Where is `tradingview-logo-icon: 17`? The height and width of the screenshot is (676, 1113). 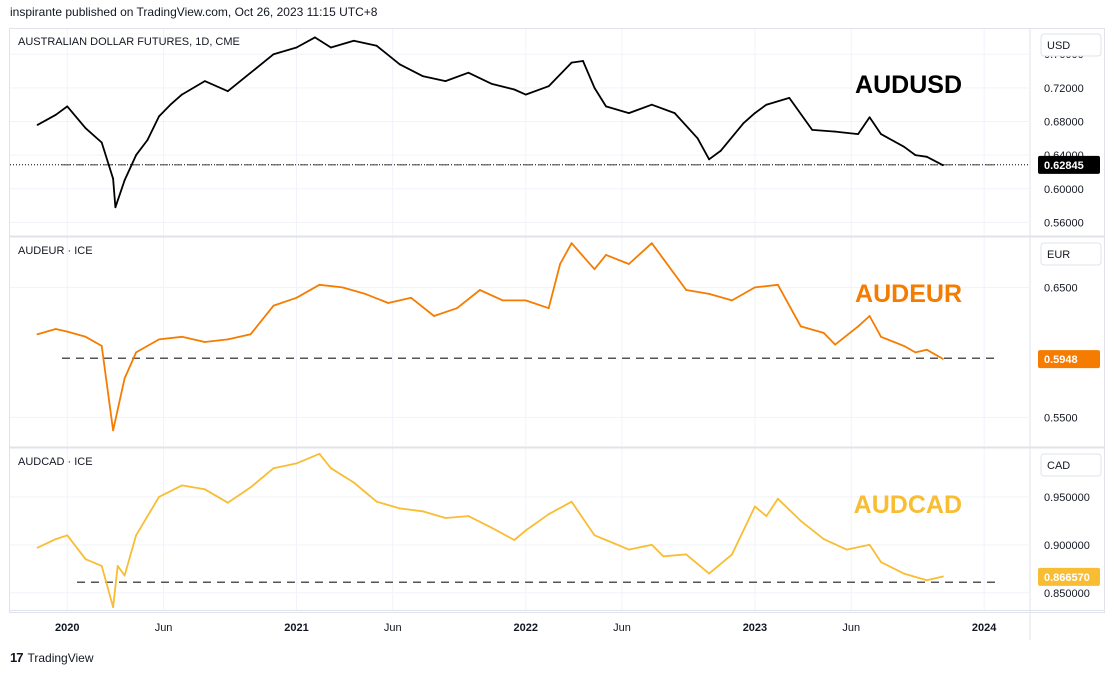
tradingview-logo-icon: 17 is located at coordinates (17, 657).